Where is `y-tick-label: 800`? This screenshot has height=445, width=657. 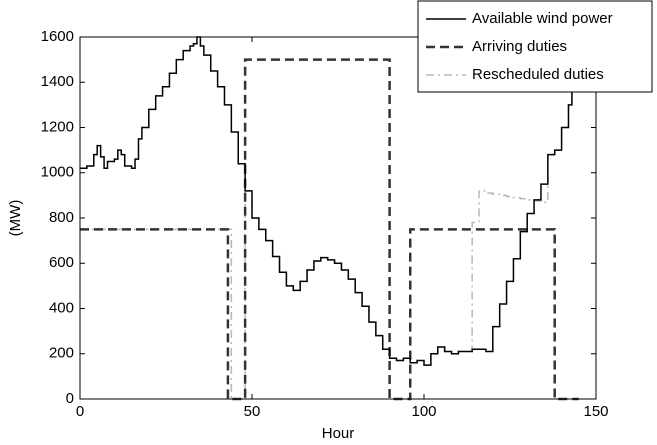
y-tick-label: 800 is located at coordinates (61, 217).